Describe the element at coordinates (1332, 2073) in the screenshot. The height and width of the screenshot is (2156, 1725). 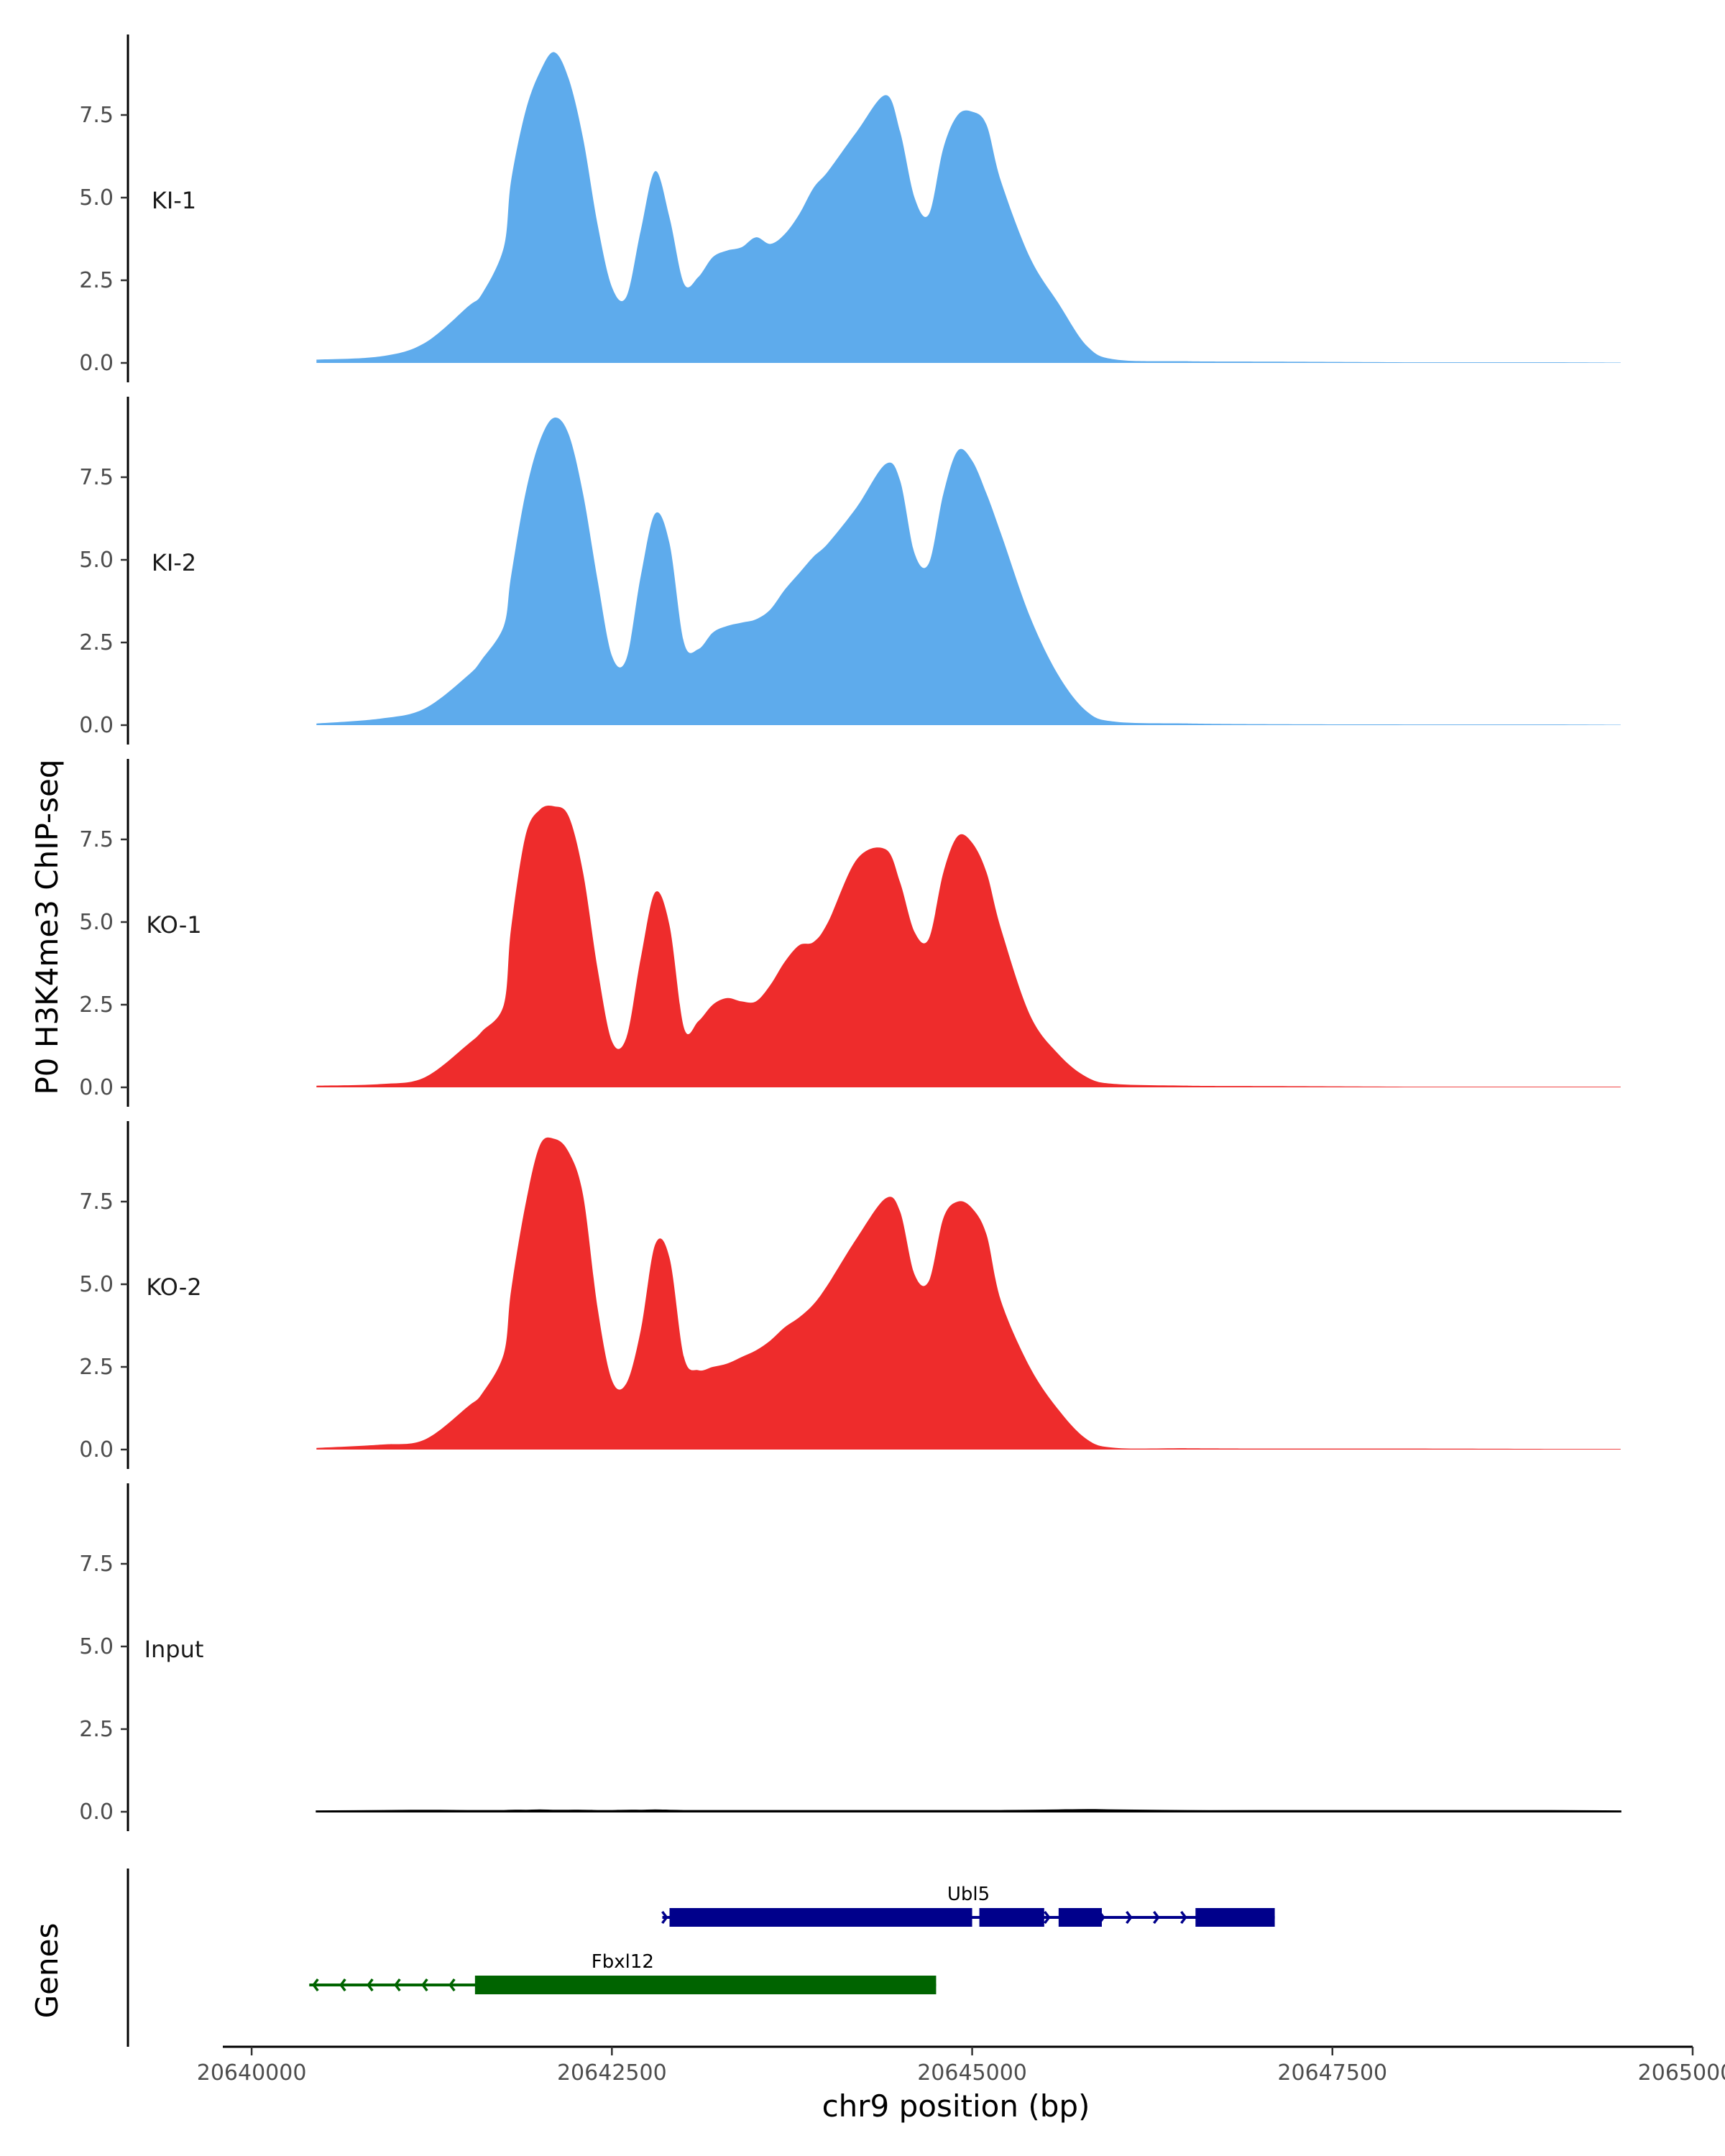
I see `x-tick-label: 20647500` at that location.